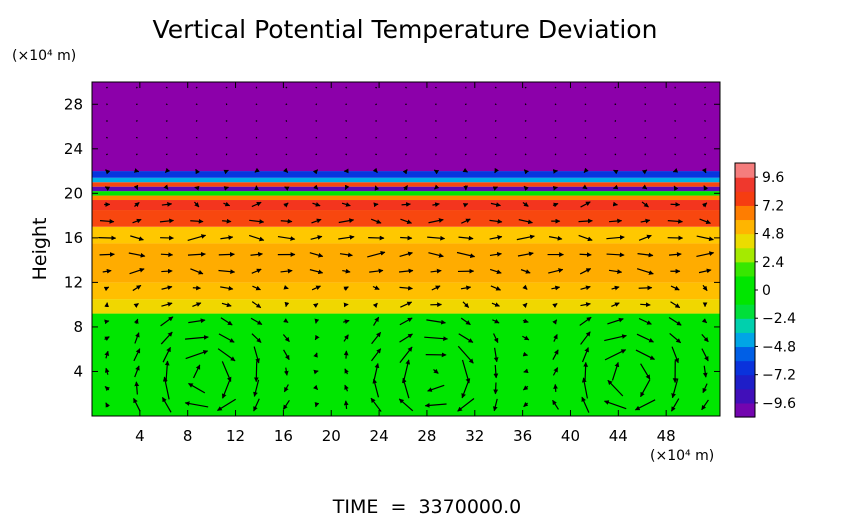 The width and height of the screenshot is (854, 519). Describe the element at coordinates (773, 235) in the screenshot. I see `colorbar-tick-label: 4.8` at that location.